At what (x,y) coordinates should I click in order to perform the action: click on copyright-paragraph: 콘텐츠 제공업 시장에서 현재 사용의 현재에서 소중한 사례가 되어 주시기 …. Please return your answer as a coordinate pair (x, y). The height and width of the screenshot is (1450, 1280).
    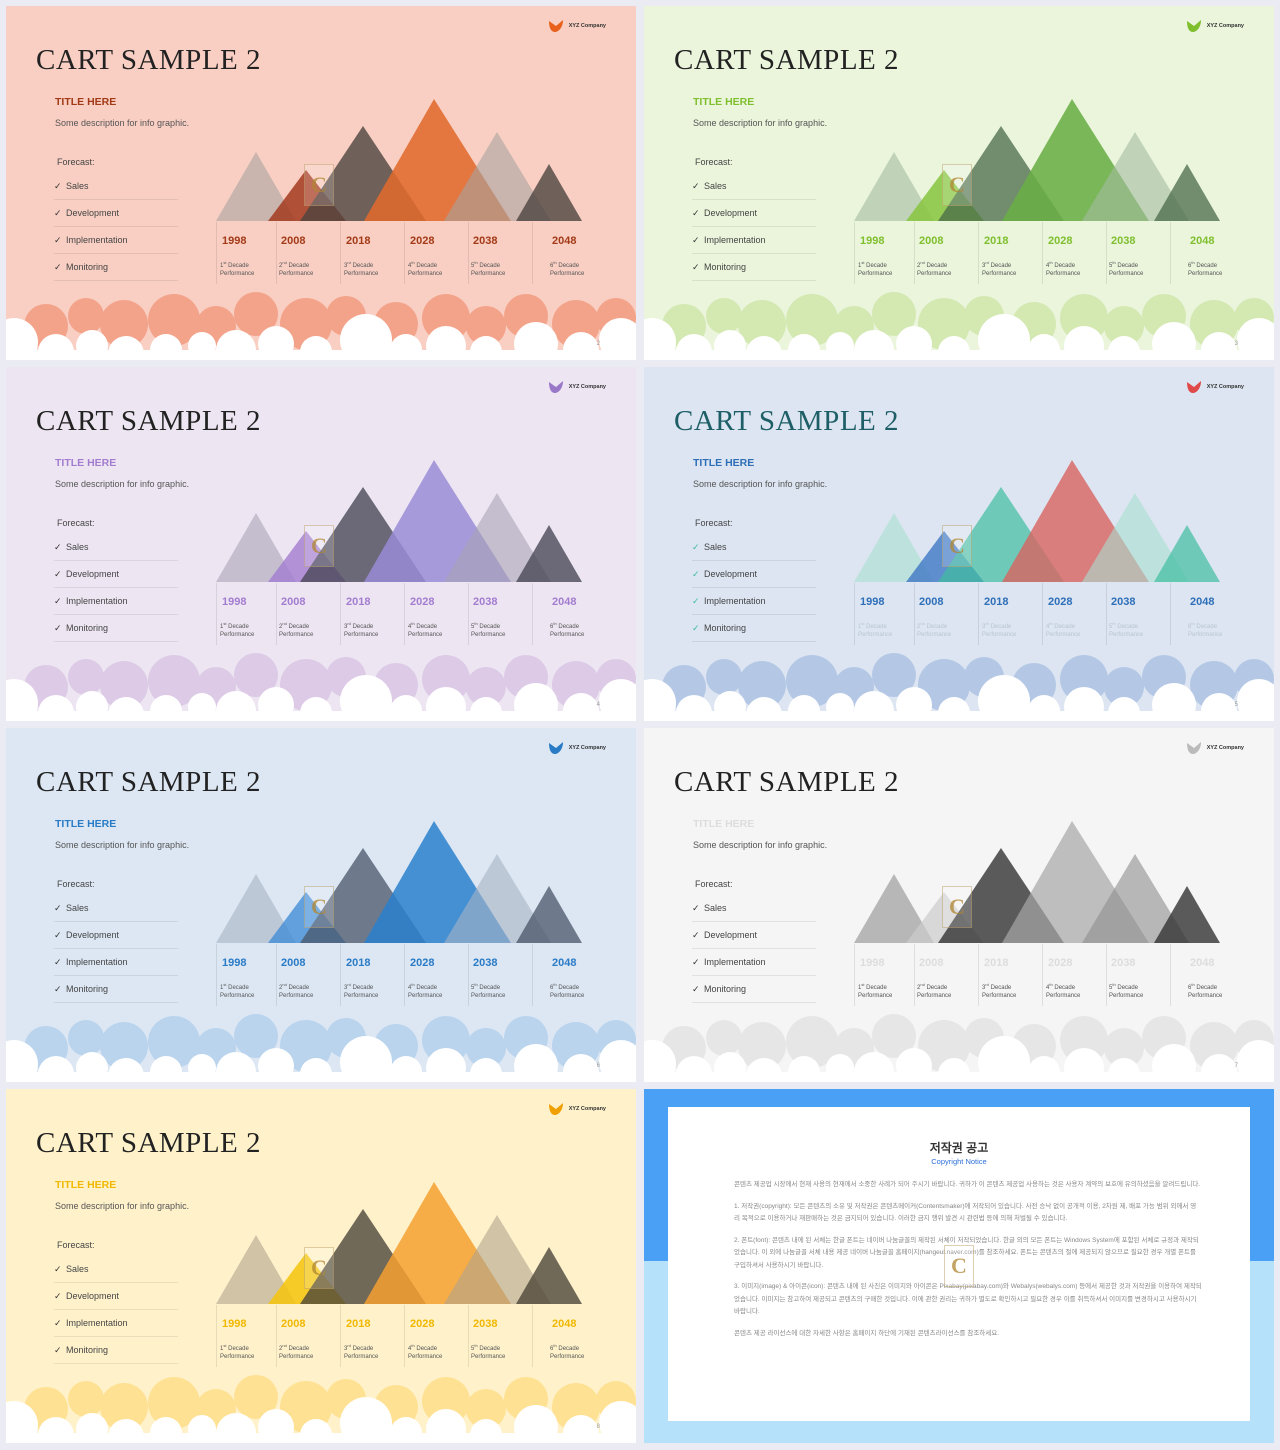
    Looking at the image, I should click on (967, 1184).